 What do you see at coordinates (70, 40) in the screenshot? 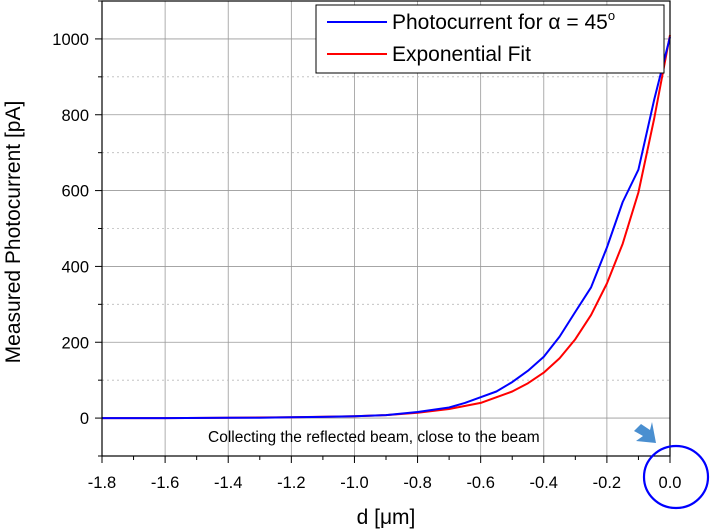
I see `y-tick-label: 1000` at bounding box center [70, 40].